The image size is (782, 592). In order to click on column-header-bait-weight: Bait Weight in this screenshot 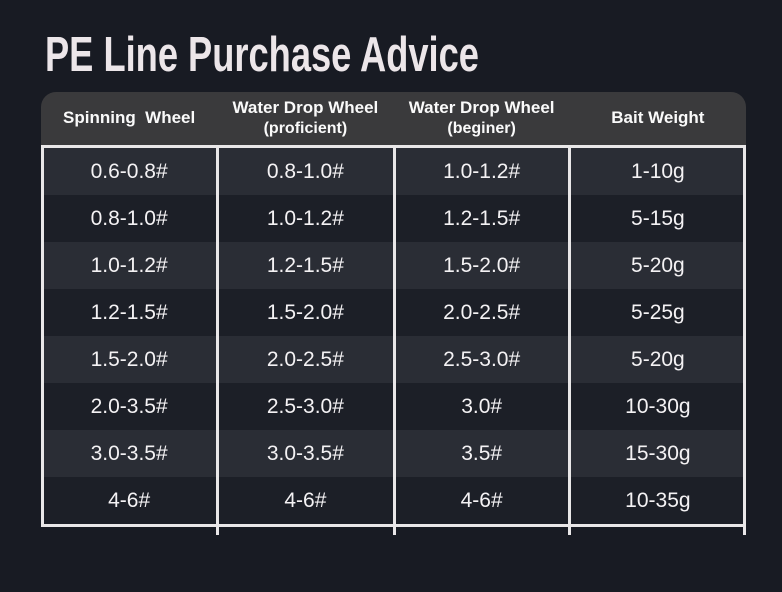, I will do `click(658, 118)`.